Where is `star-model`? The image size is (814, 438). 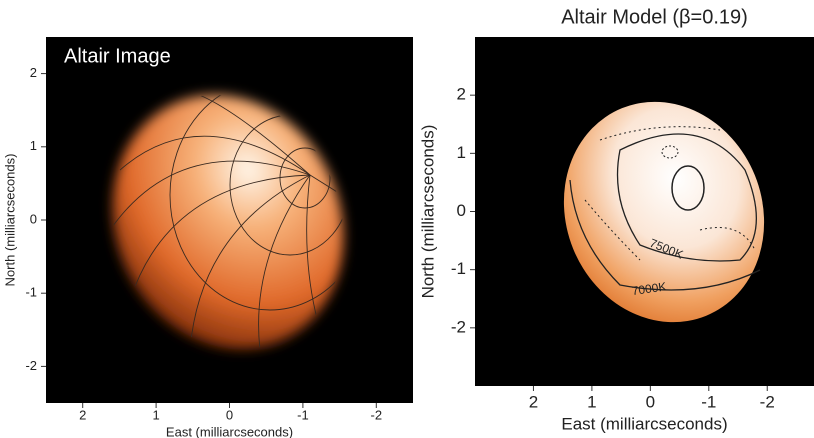 star-model is located at coordinates (664, 212).